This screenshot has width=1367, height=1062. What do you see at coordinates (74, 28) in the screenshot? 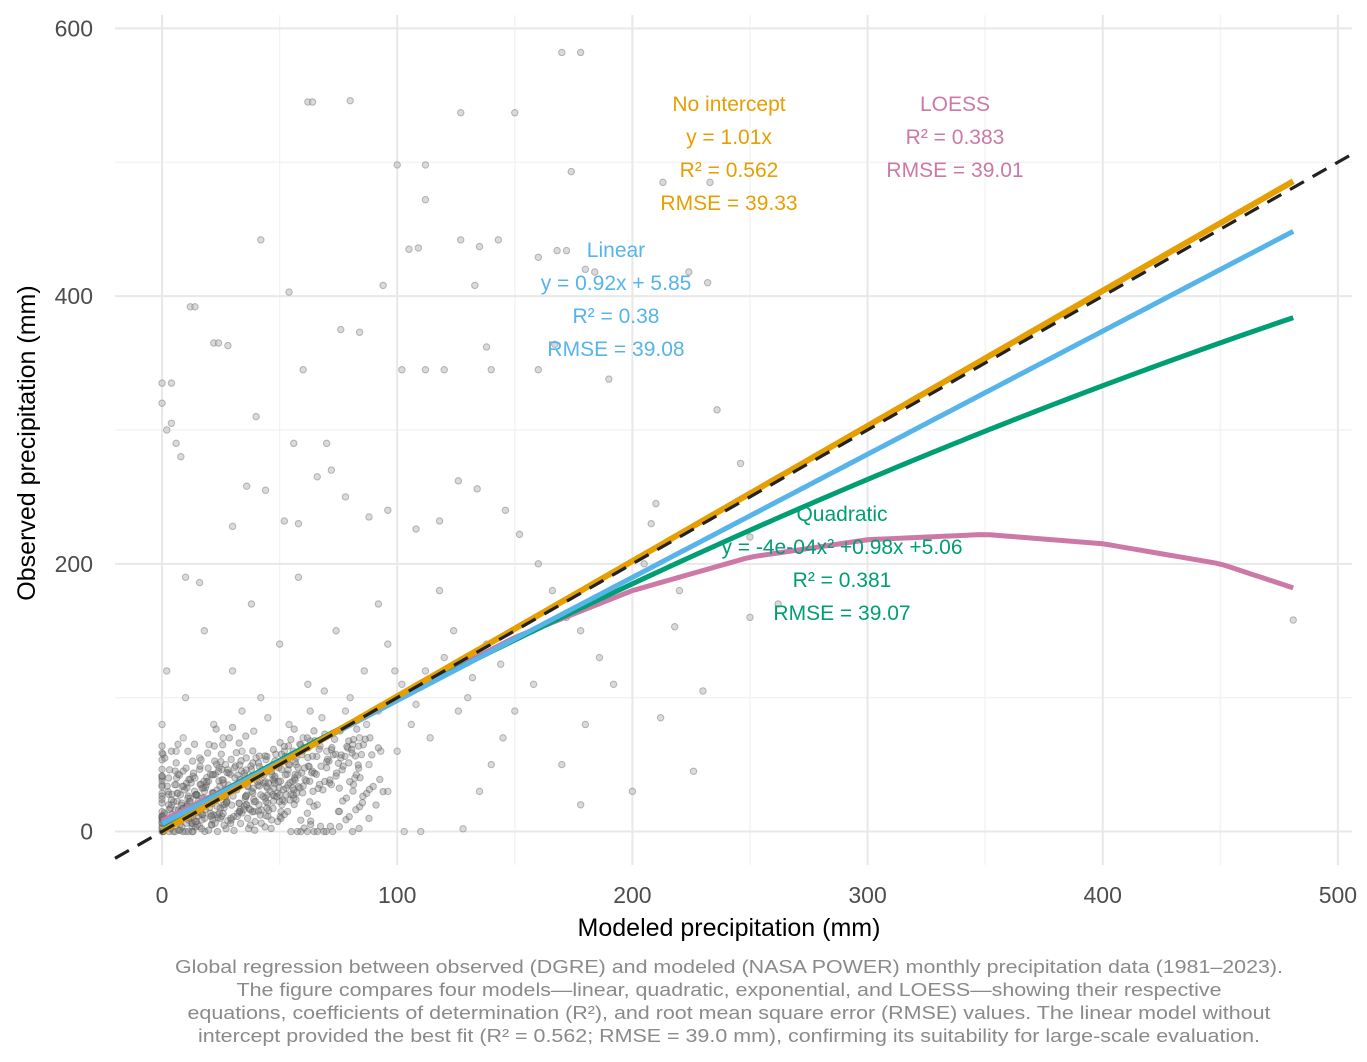
I see `y-tick-label: 600` at bounding box center [74, 28].